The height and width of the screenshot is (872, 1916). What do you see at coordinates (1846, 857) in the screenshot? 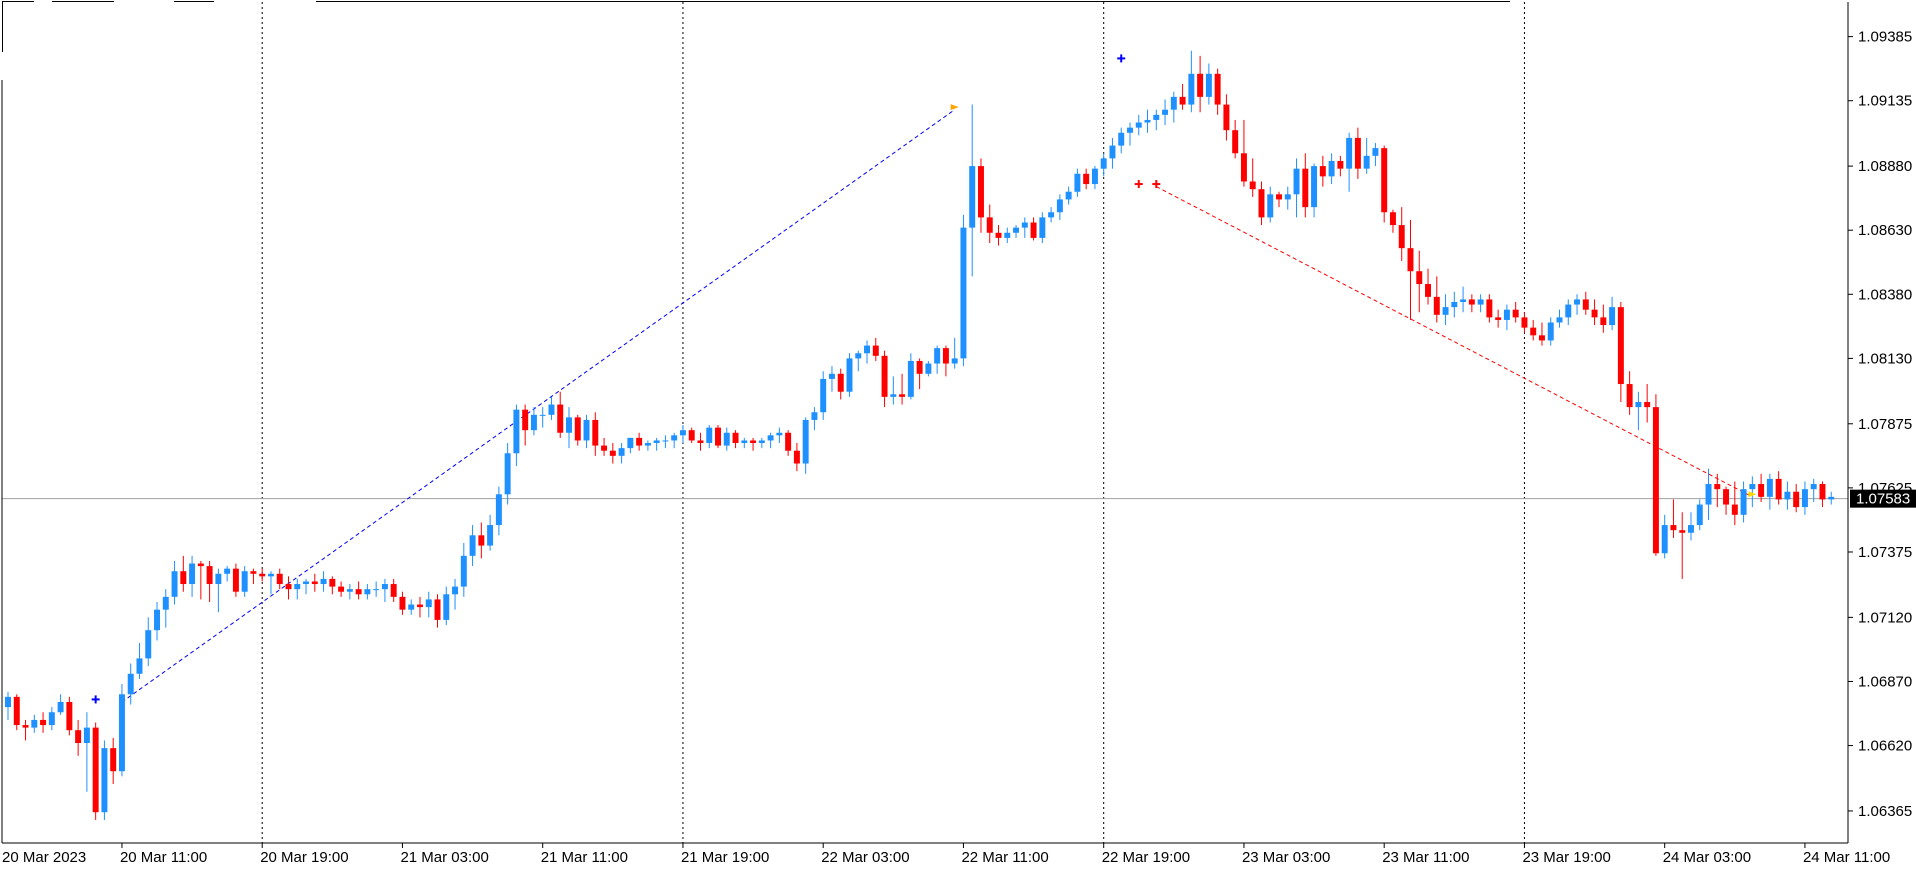
I see `x-tick-label: 24 Mar 11:00` at bounding box center [1846, 857].